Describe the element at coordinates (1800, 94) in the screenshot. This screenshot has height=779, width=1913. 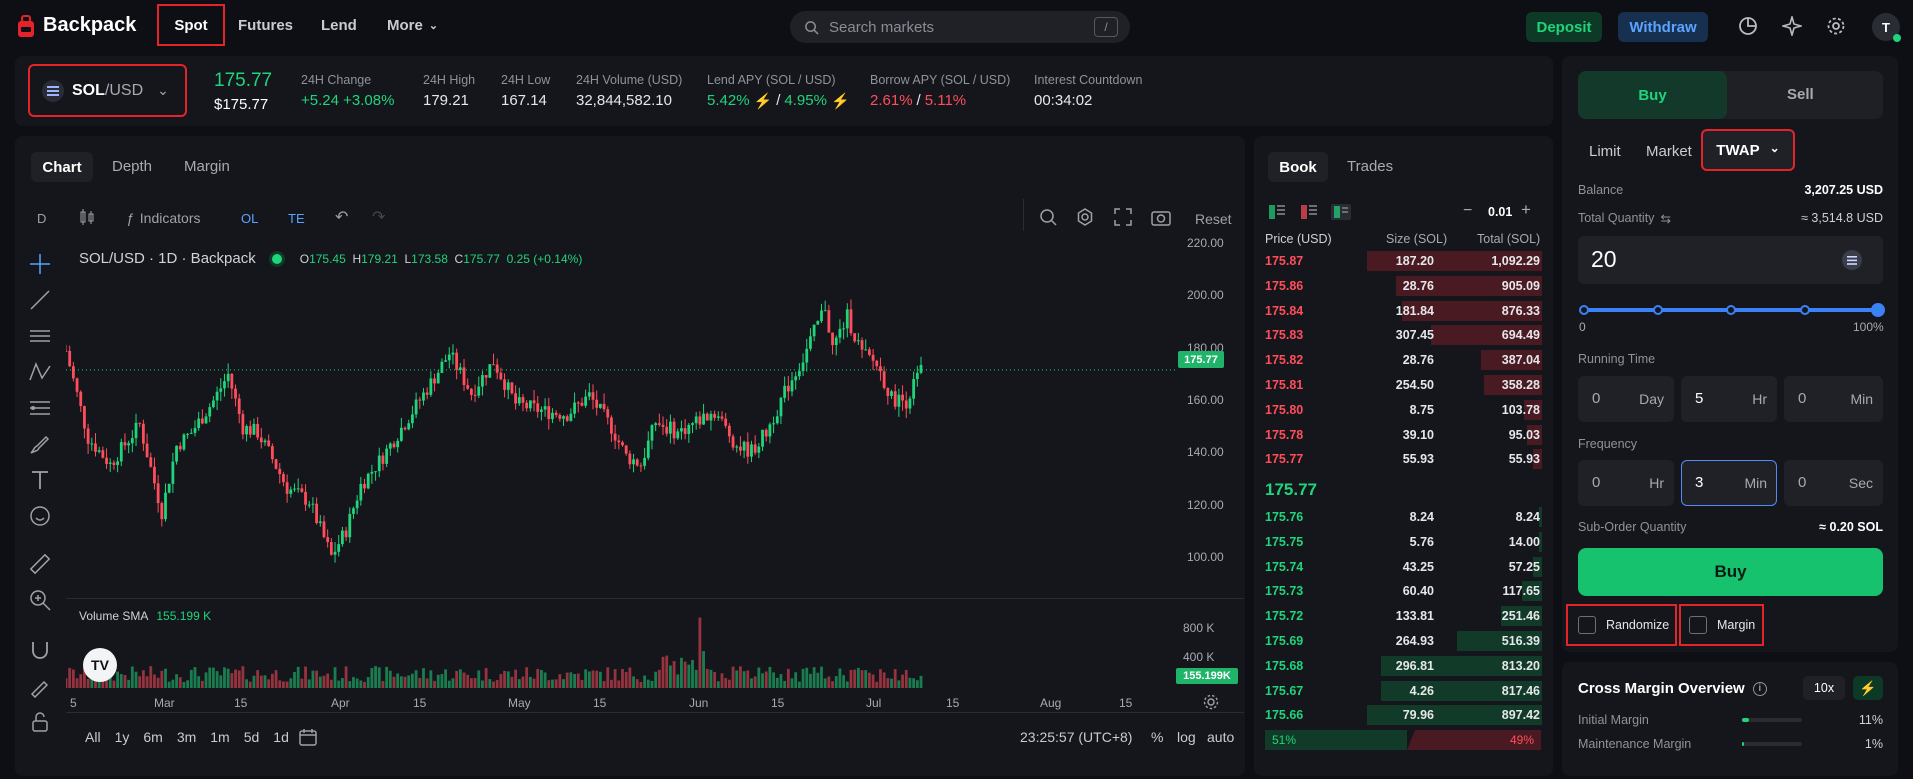
I see `sell-tab: Sell` at that location.